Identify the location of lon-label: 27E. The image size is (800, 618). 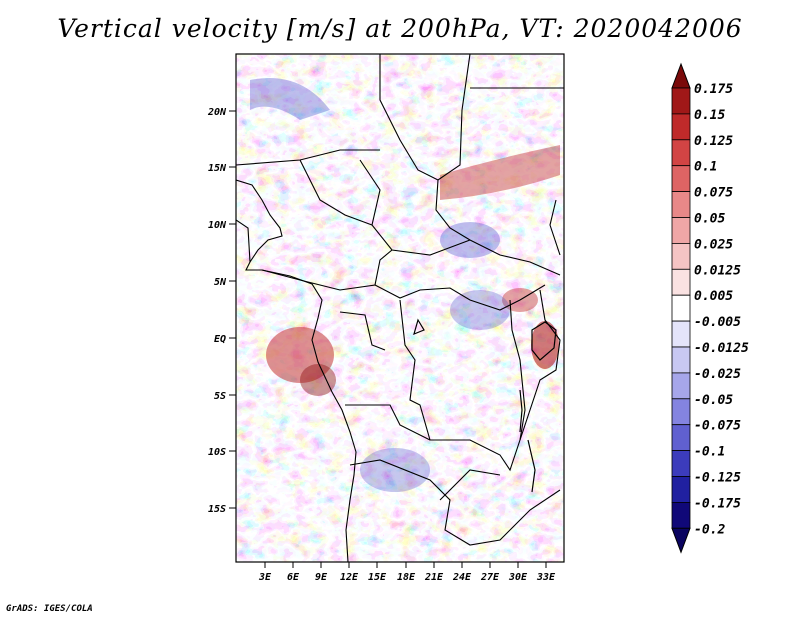
(490, 577).